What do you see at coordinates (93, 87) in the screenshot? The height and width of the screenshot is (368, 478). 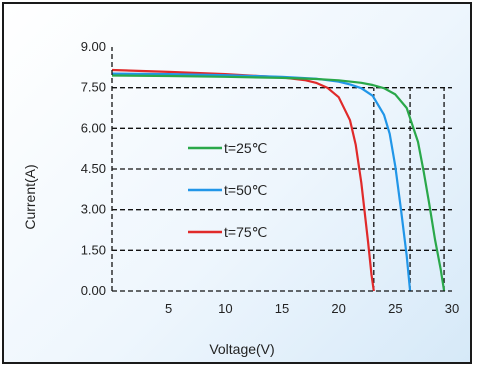 I see `y-tick-label: 7.50` at bounding box center [93, 87].